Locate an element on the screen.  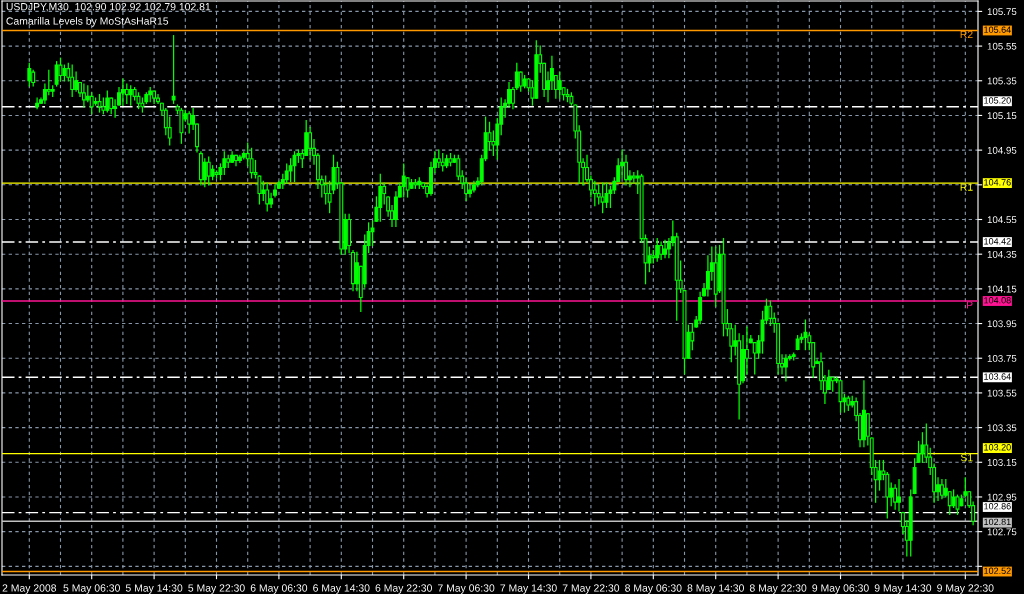
x-tick-label: 6 May 22:30 is located at coordinates (403, 589).